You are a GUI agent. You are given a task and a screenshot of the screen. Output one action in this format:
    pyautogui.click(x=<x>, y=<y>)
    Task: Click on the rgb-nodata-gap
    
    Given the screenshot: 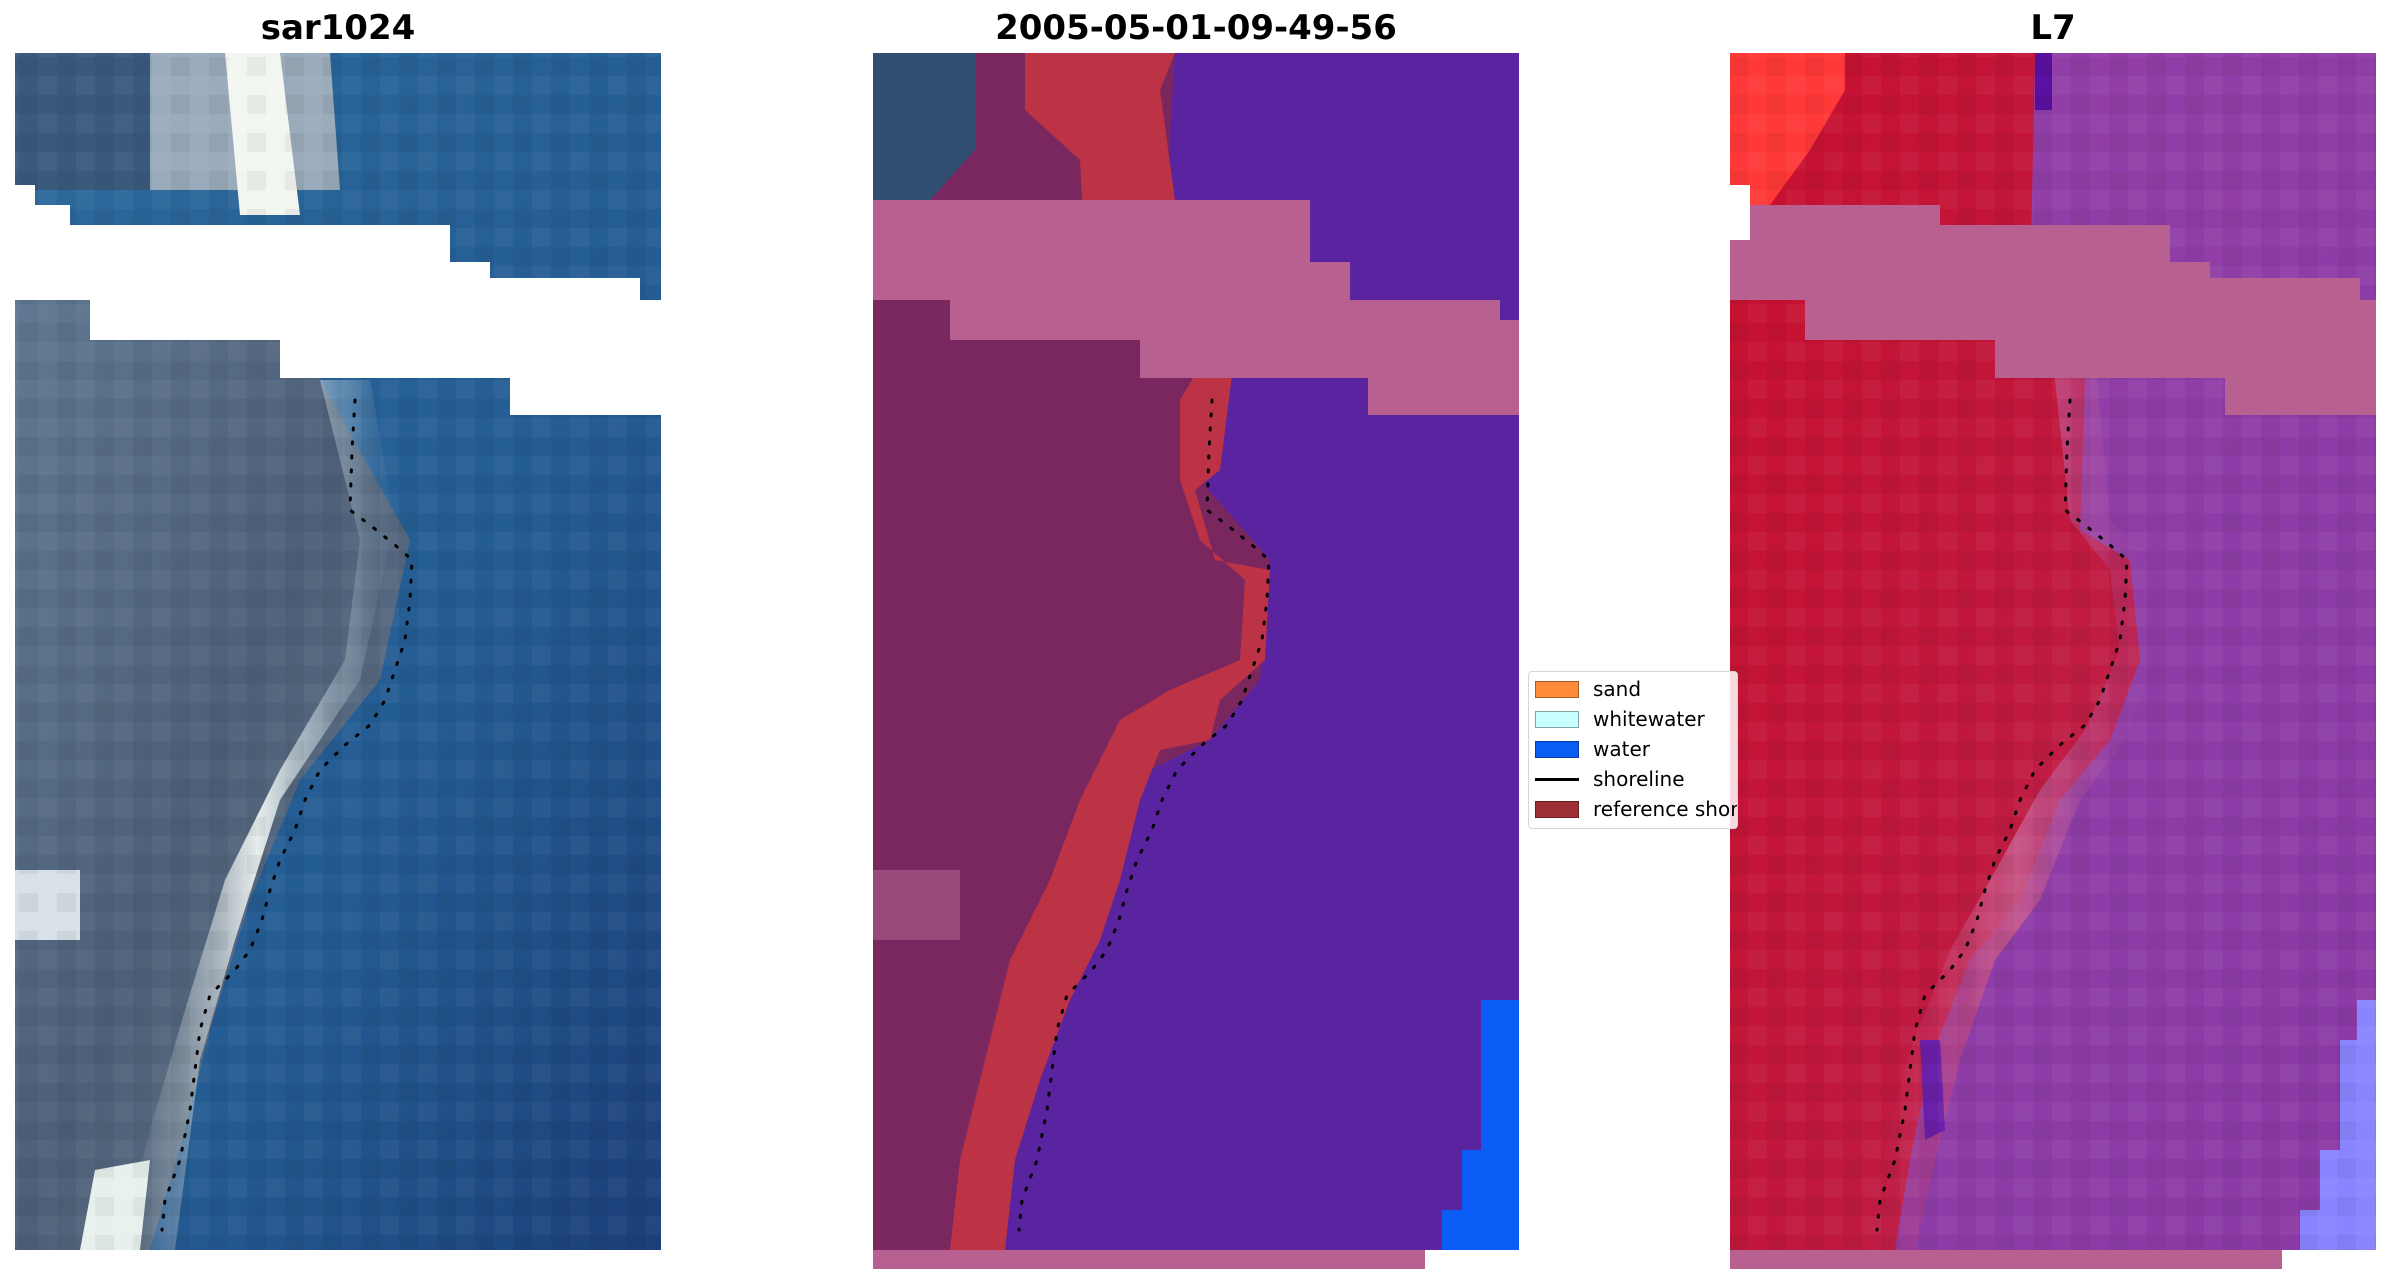 What is the action you would take?
    pyautogui.click(x=338, y=300)
    